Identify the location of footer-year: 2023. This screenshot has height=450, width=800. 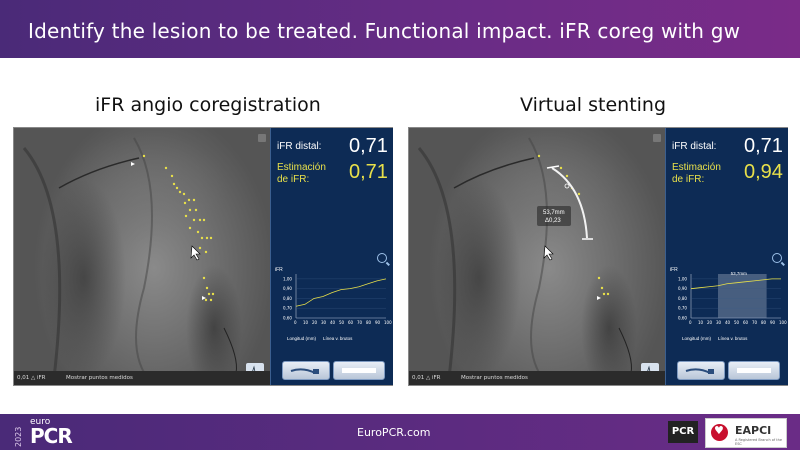
(18, 436).